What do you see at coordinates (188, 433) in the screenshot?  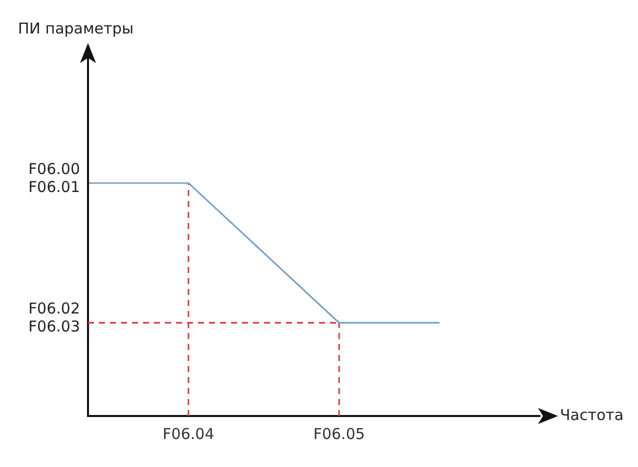 I see `x-tick-label: F06.04` at bounding box center [188, 433].